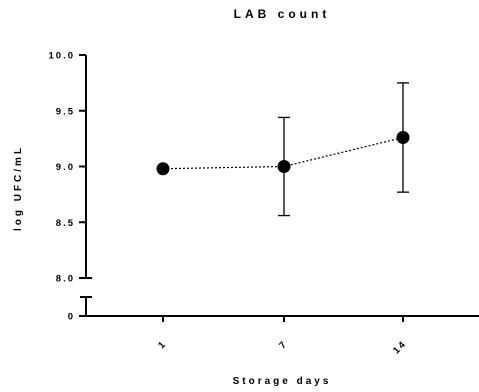 This screenshot has height=392, width=479. Describe the element at coordinates (65, 223) in the screenshot. I see `y-tick-label: 8.5` at that location.